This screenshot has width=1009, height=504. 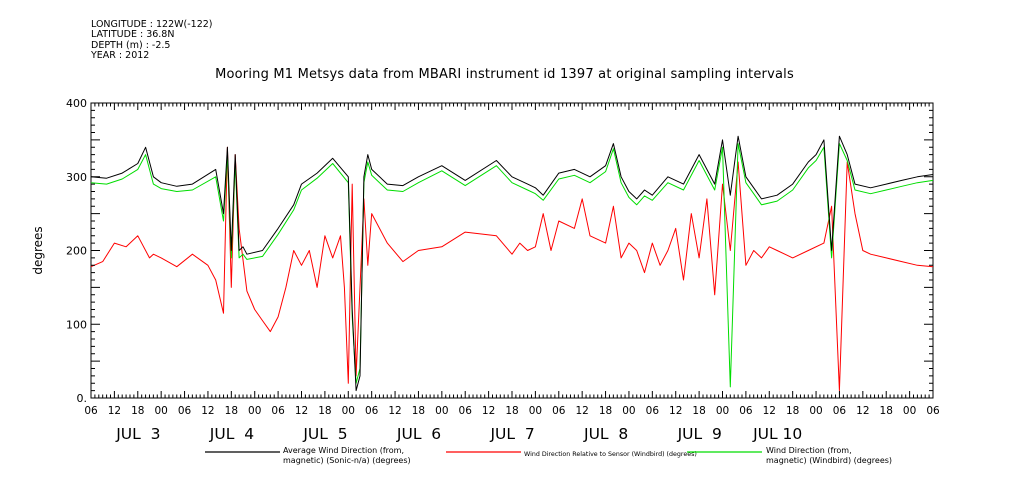 What do you see at coordinates (699, 434) in the screenshot?
I see `x-day-label: JUL 9` at bounding box center [699, 434].